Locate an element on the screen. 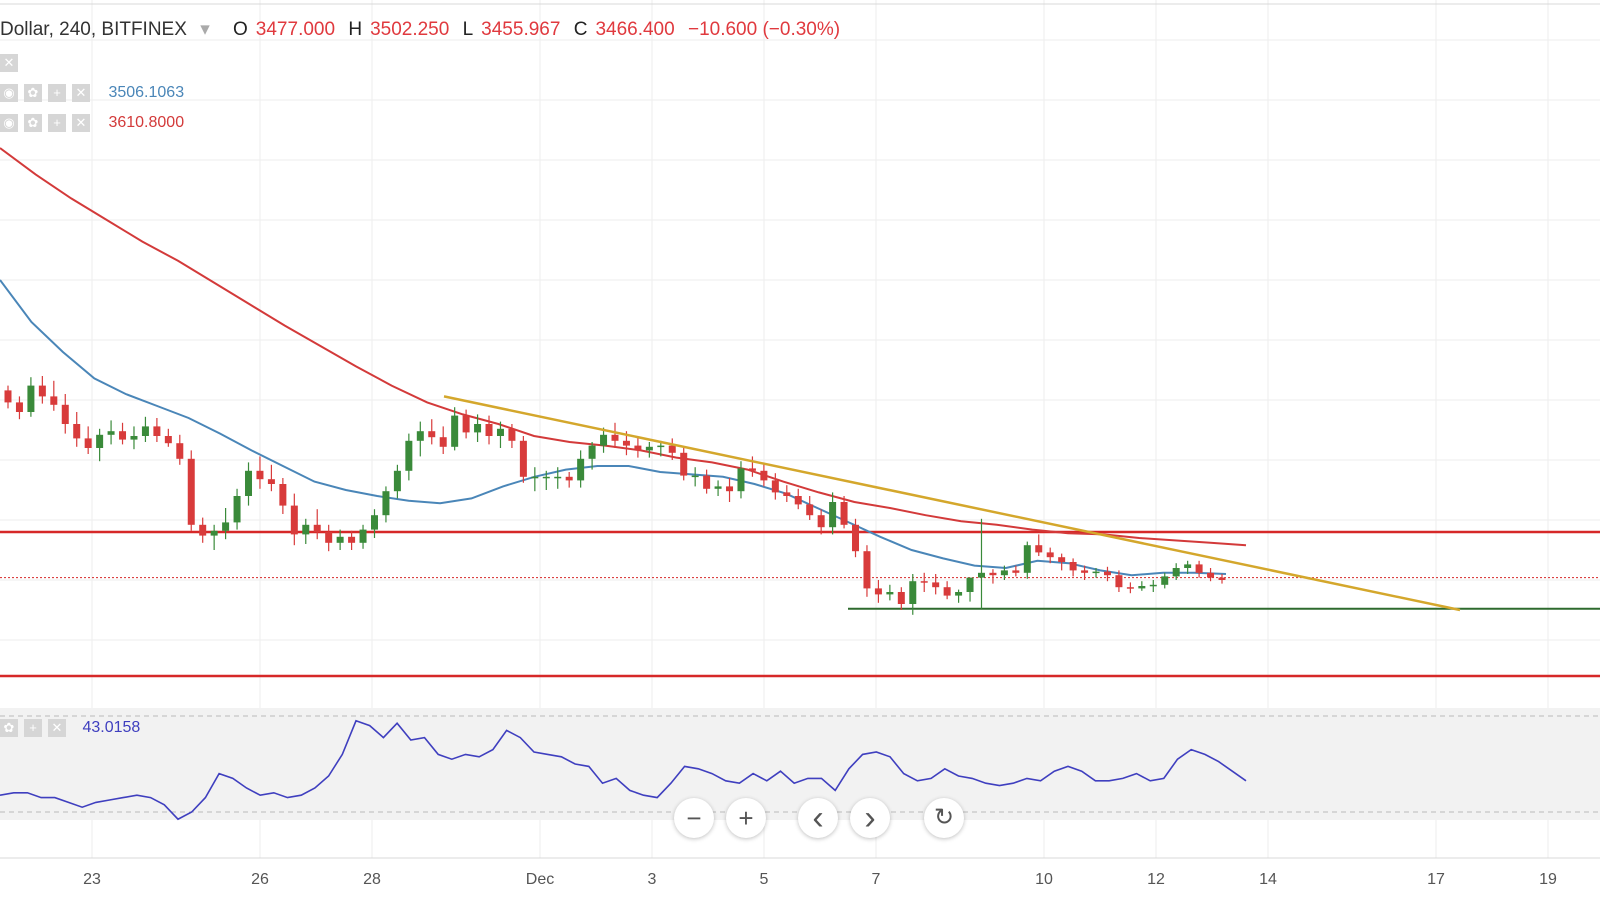 This screenshot has width=1600, height=900. ma-slow-legend: ◉ ✿ + ✕ 3610.8000 is located at coordinates (92, 123).